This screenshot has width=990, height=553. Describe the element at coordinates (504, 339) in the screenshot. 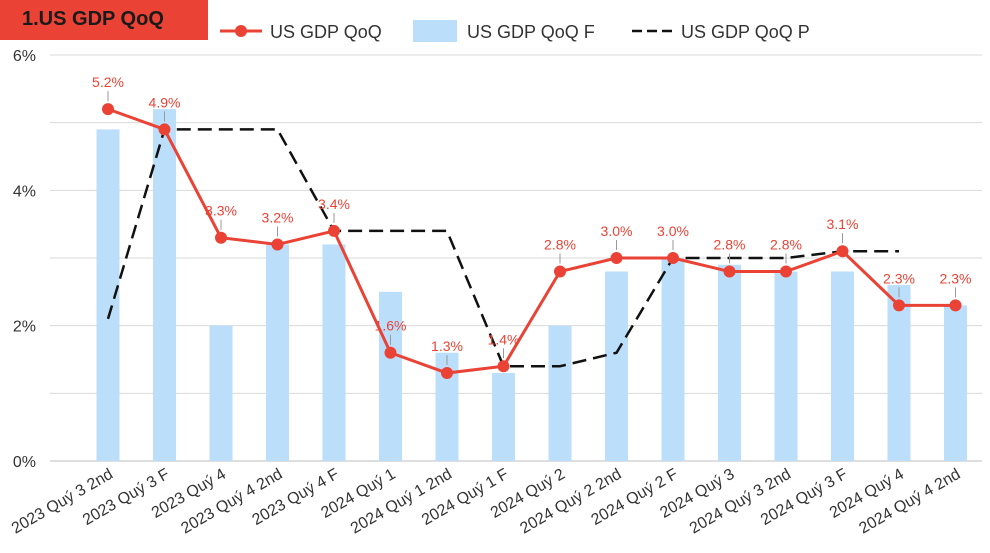

I see `data-label: 1.4%` at that location.